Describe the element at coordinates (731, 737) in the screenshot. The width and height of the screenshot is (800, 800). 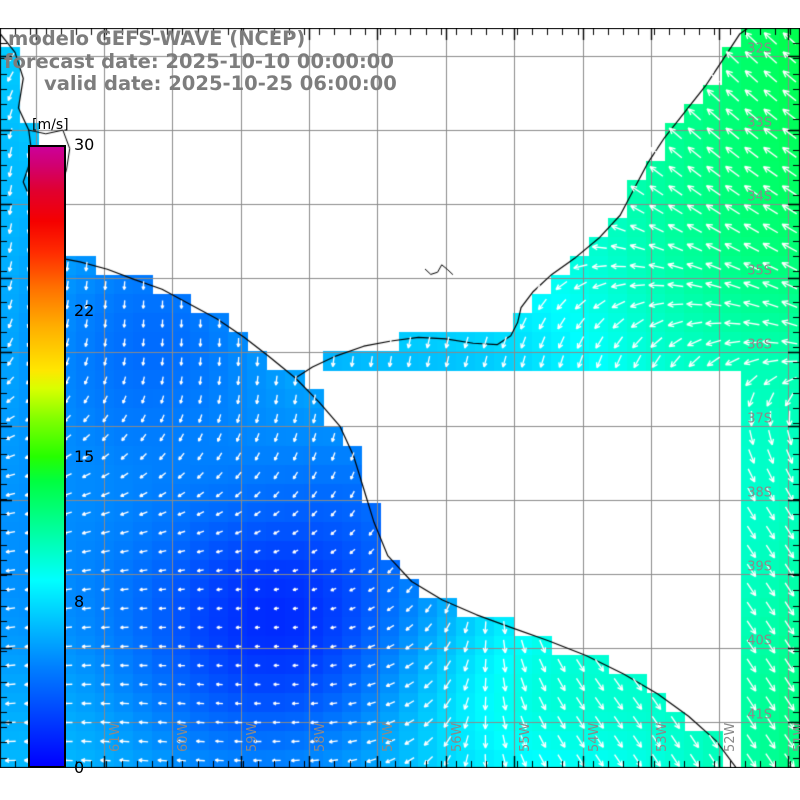
I see `lon-label-52W: 52W` at that location.